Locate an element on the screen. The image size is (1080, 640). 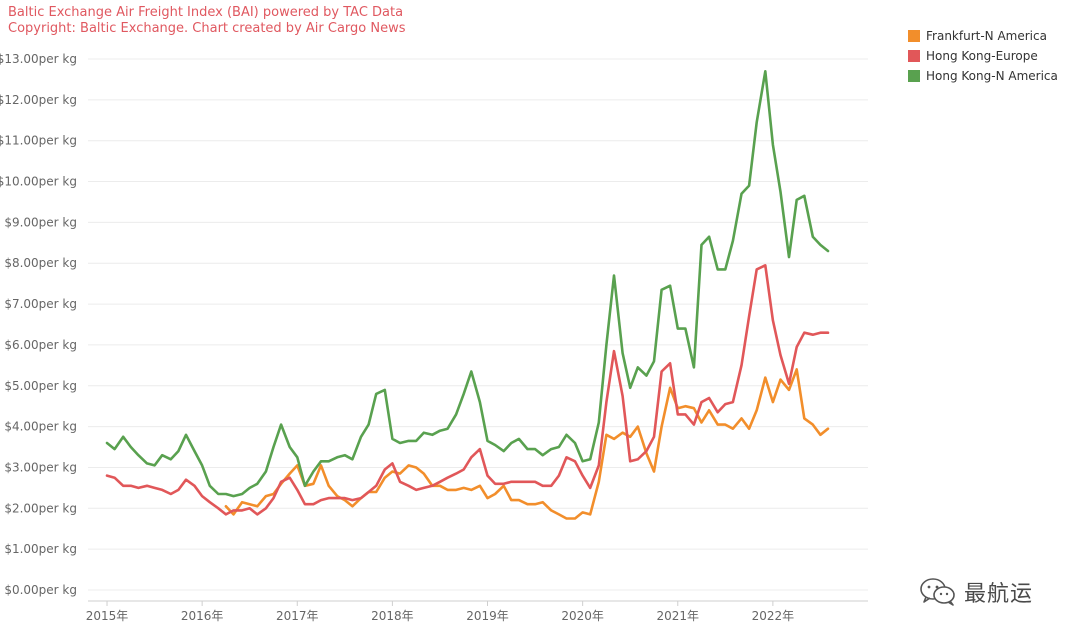
y-tick-label: $6.00per kg is located at coordinates (40, 345).